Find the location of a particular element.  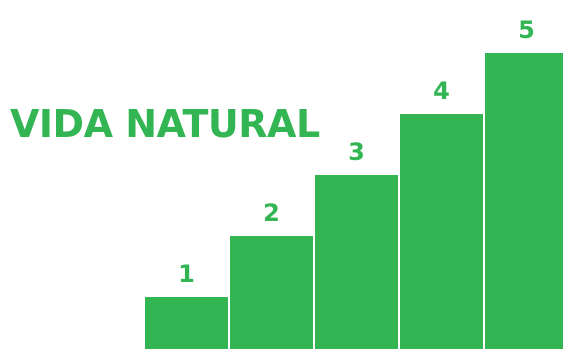

bar-label-2: 2 is located at coordinates (271, 213).